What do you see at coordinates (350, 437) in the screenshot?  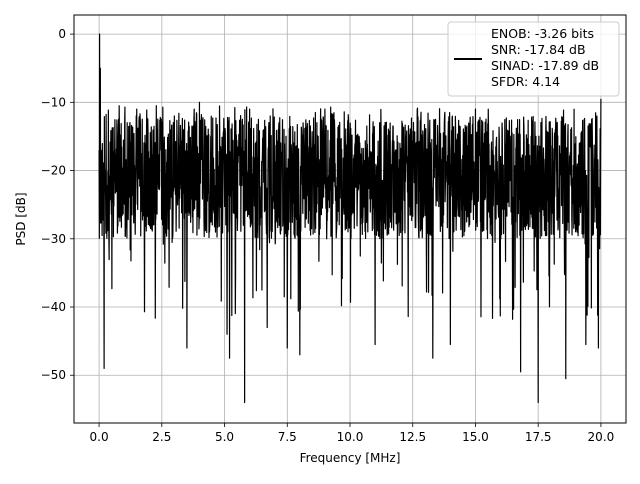 I see `x-tick-label: 10.0` at bounding box center [350, 437].